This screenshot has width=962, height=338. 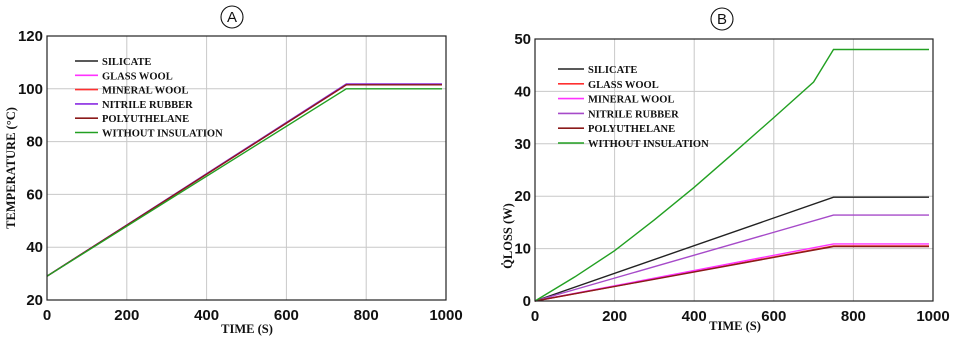 What do you see at coordinates (508, 236) in the screenshot?
I see `y-axis-label: Q̇LOSS (W)` at bounding box center [508, 236].